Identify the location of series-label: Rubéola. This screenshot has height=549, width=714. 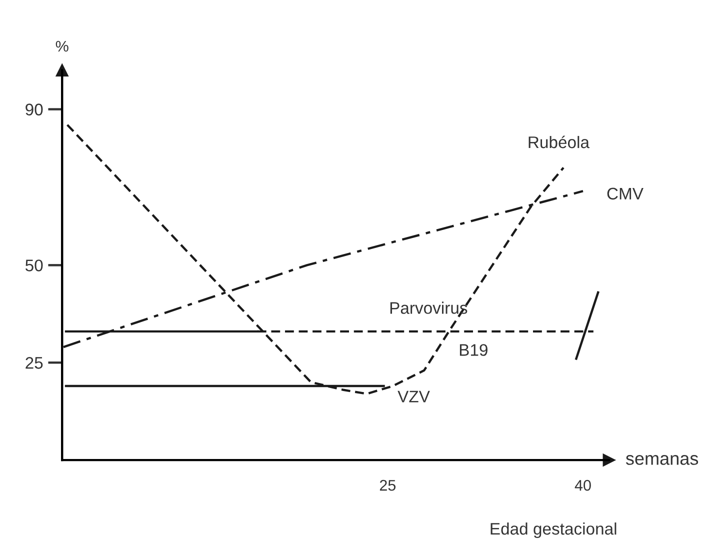
(559, 142).